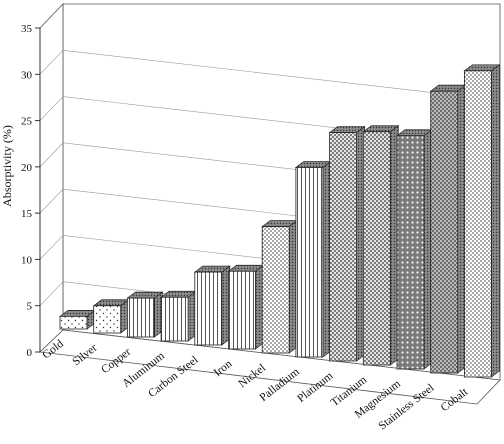 The height and width of the screenshot is (444, 504). Describe the element at coordinates (347, 243) in the screenshot. I see `bar-platinum` at that location.